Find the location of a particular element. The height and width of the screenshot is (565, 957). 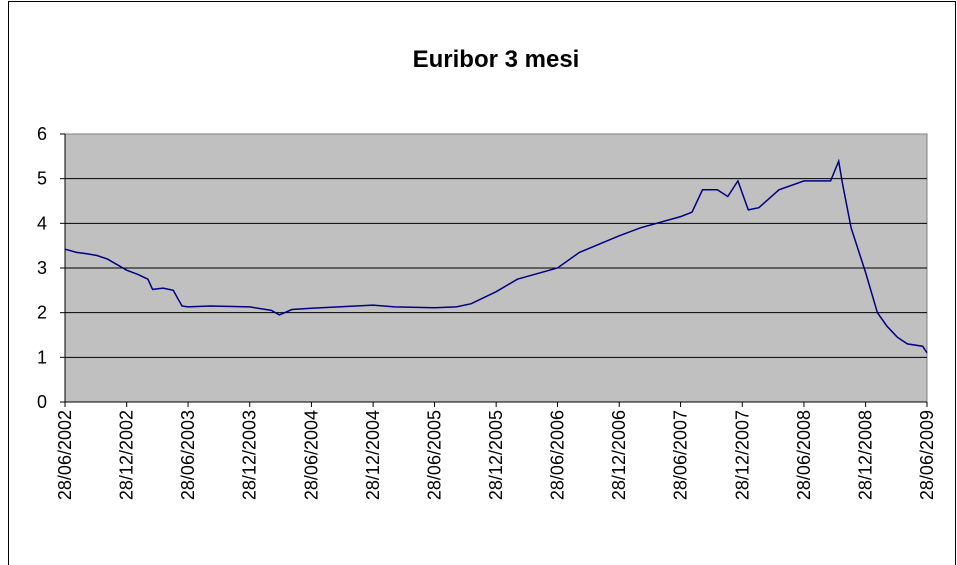

y-tick-label: 6 is located at coordinates (42, 134).